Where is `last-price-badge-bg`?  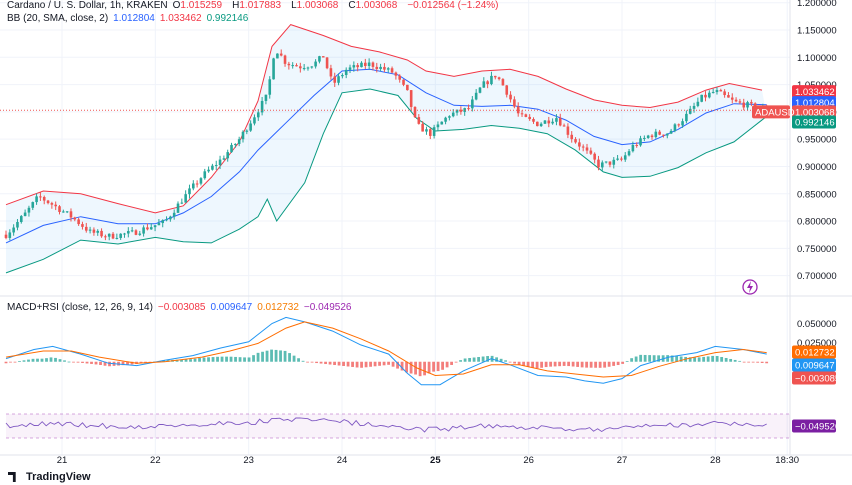
last-price-badge-bg is located at coordinates (814, 112).